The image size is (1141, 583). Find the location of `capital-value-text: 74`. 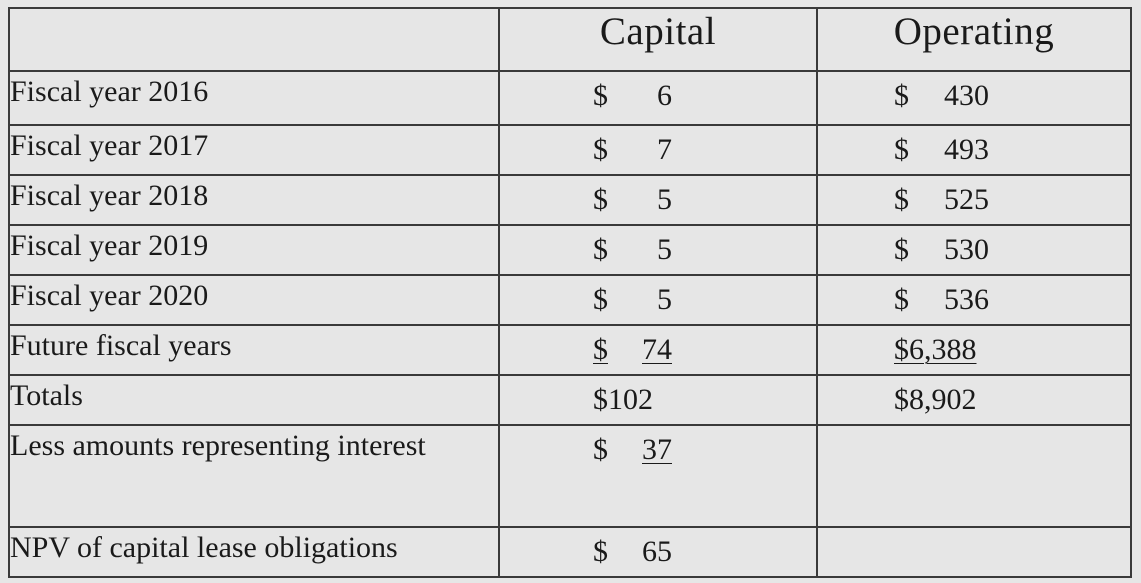

capital-value-text: 74 is located at coordinates (657, 349).